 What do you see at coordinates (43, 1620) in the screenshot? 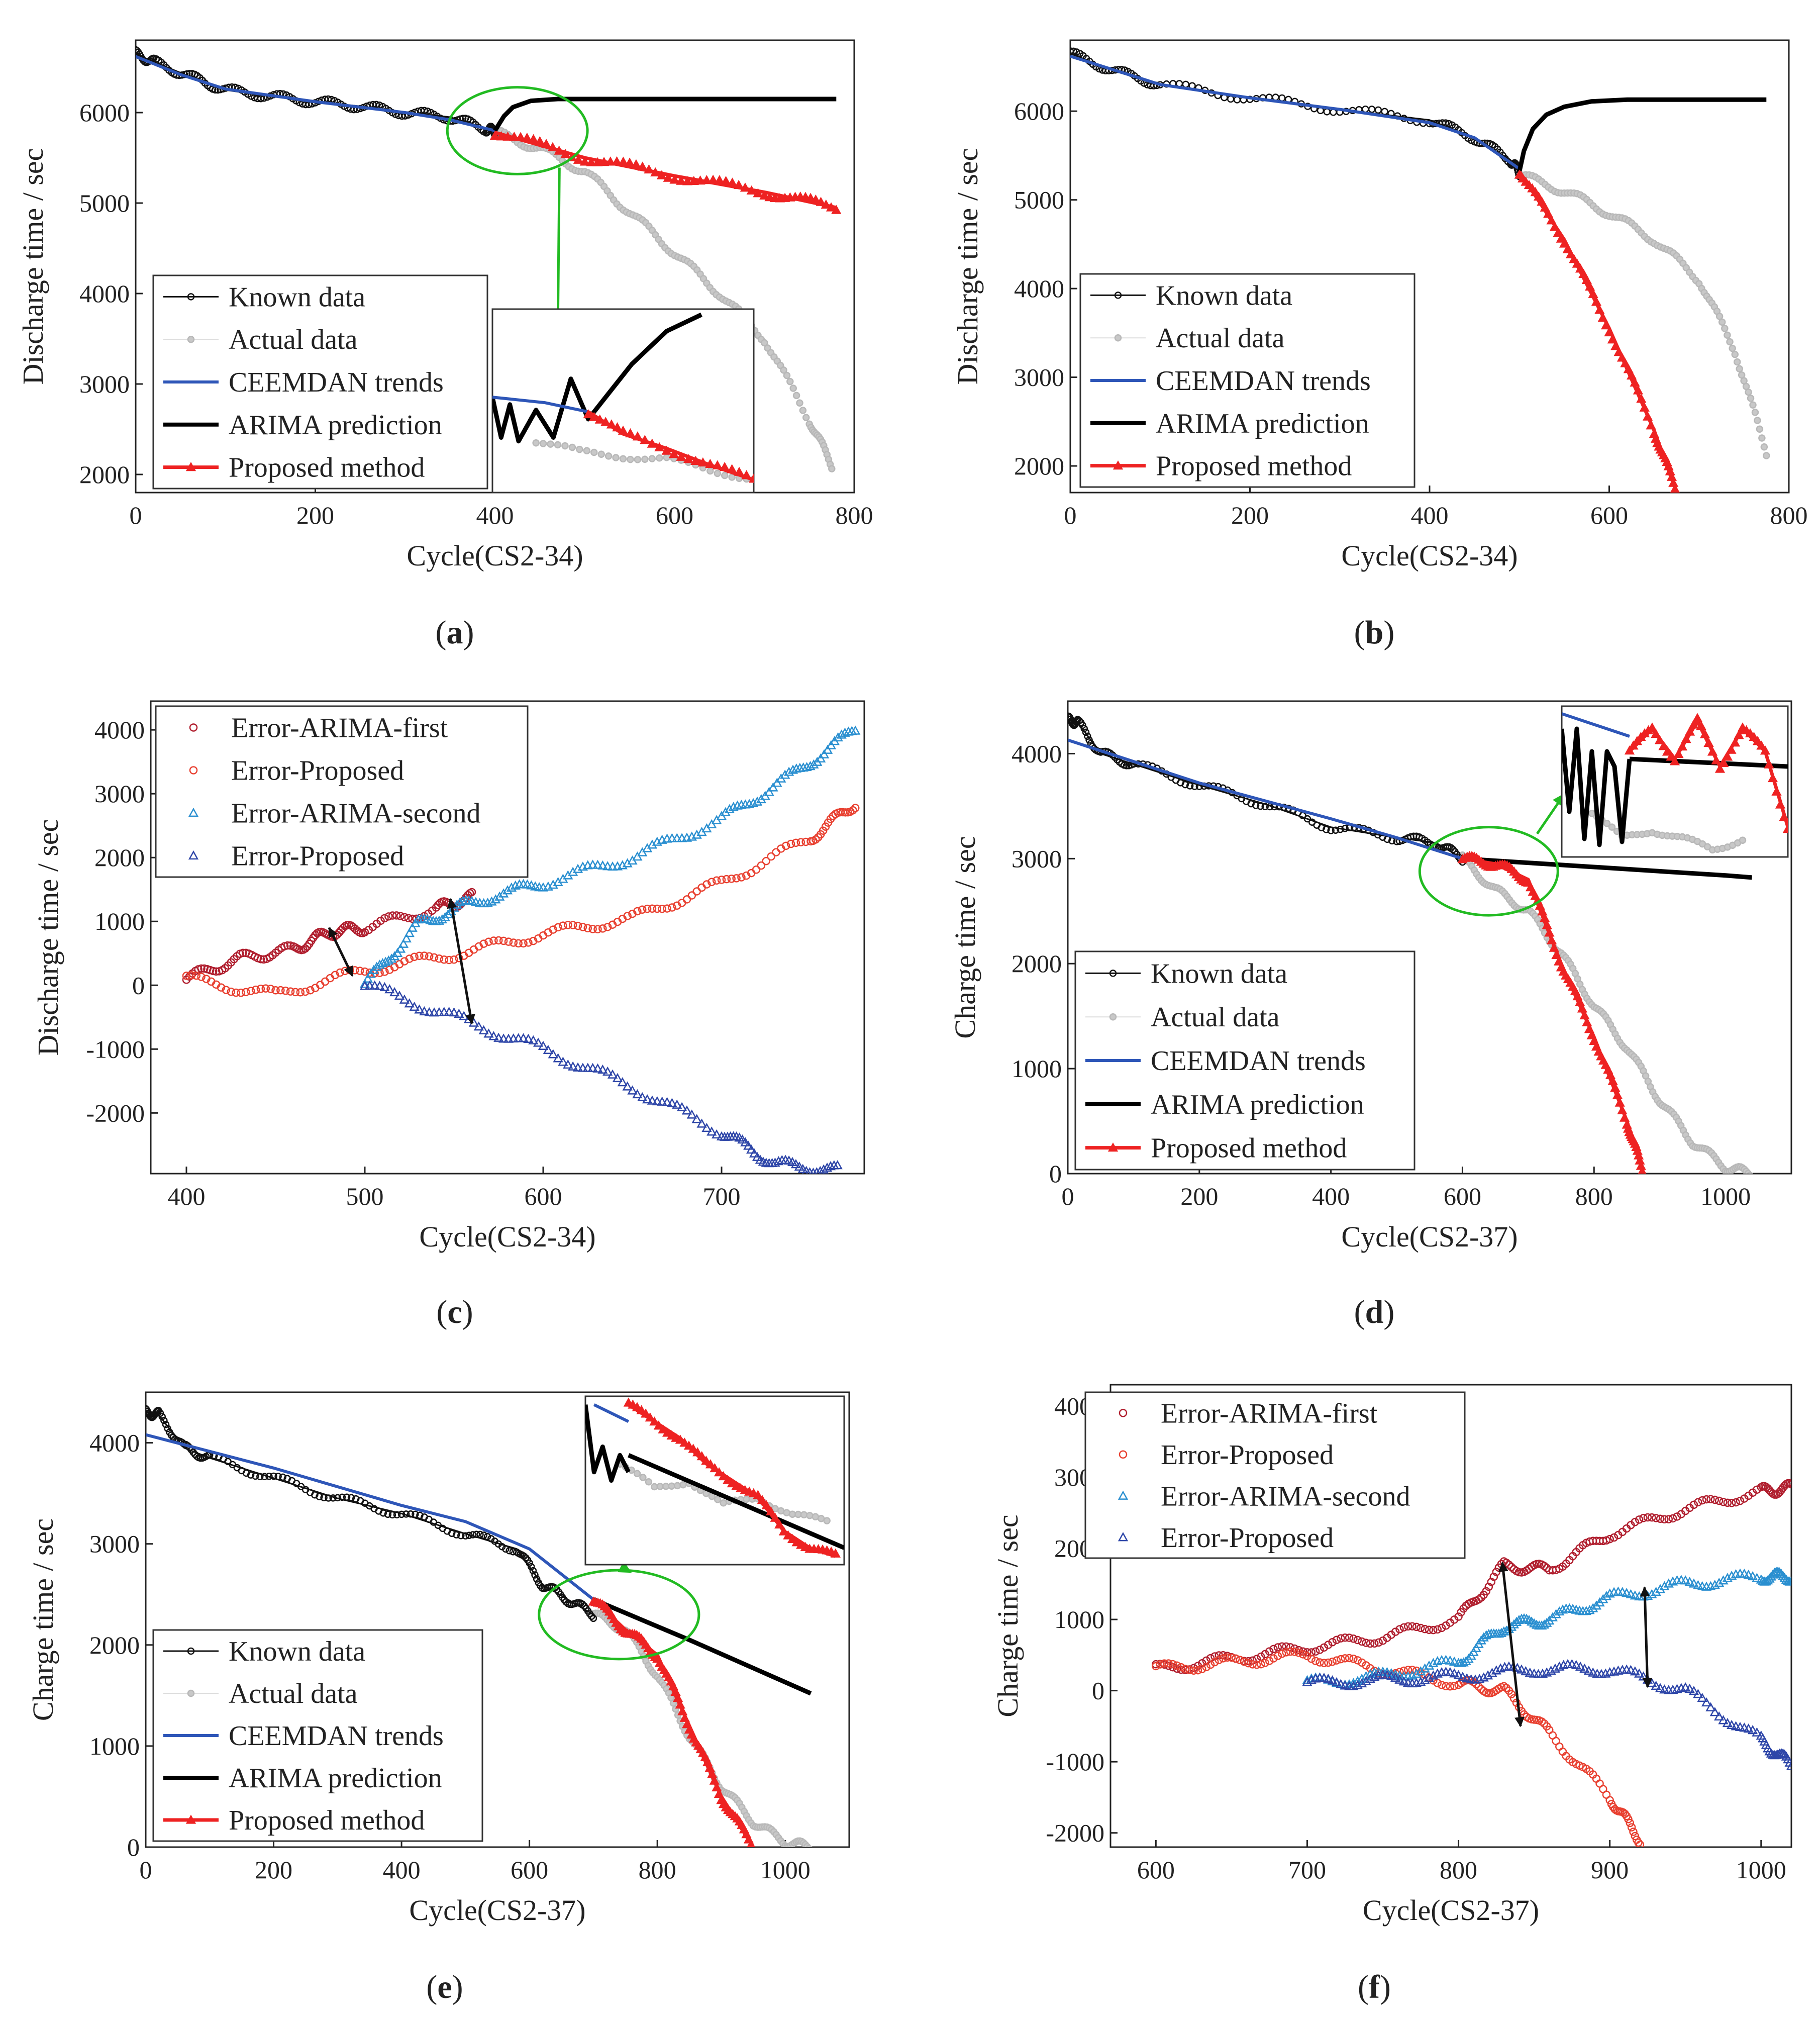
I see `y-axis-label: Charge time / sec` at bounding box center [43, 1620].